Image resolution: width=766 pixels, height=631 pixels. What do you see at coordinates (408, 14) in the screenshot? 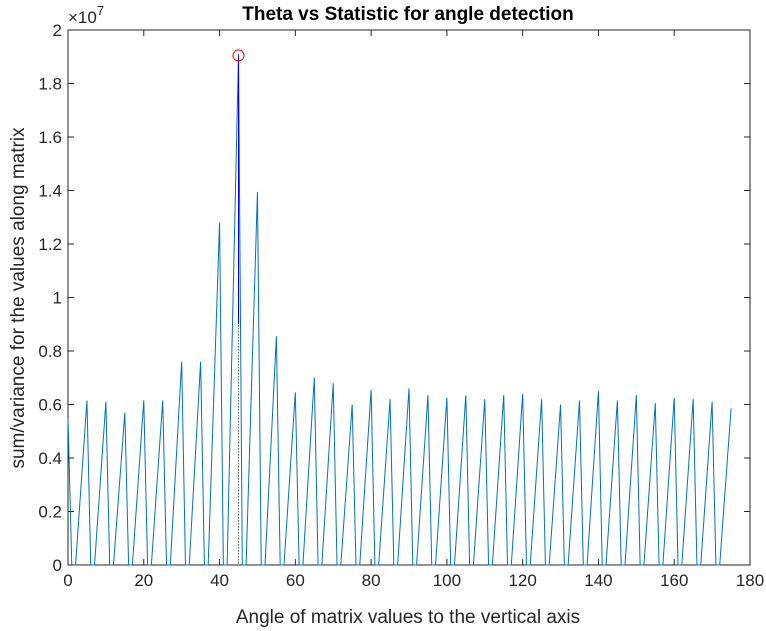
I see `chart-title: Theta vs Statistic for angle detection` at bounding box center [408, 14].